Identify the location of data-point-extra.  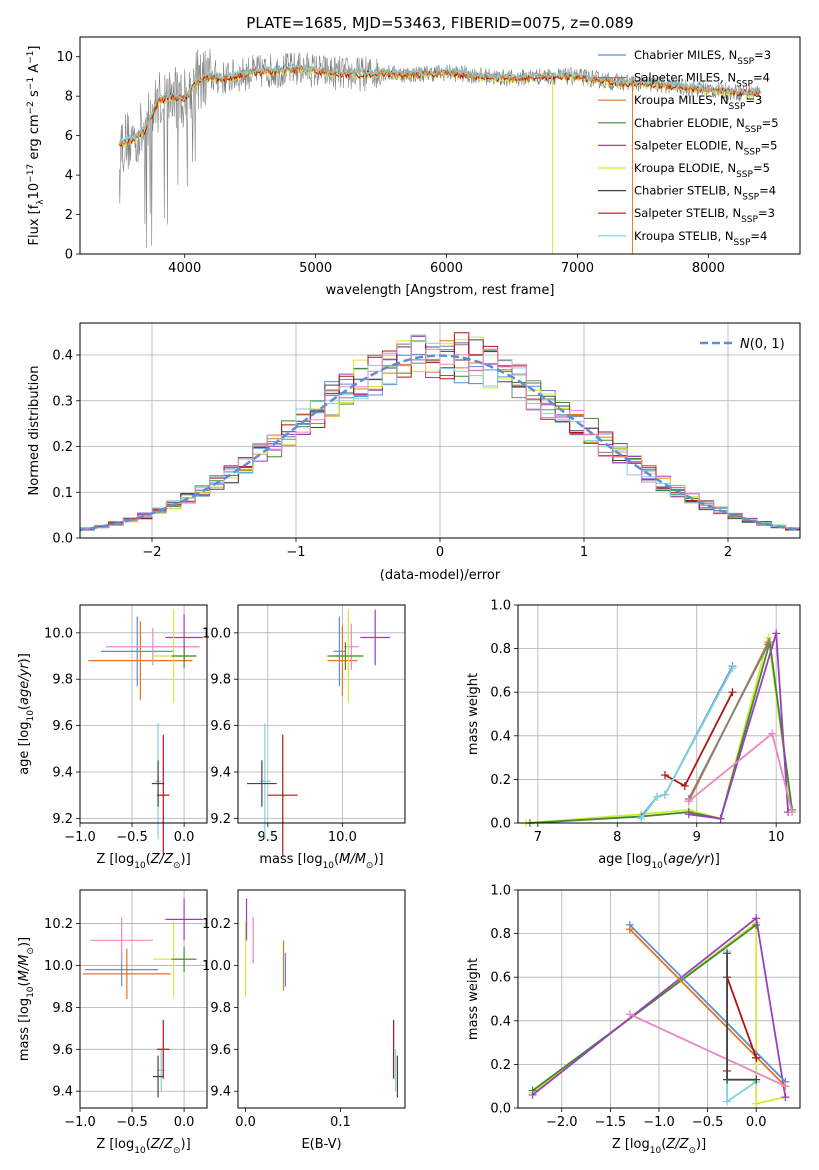
(351, 646).